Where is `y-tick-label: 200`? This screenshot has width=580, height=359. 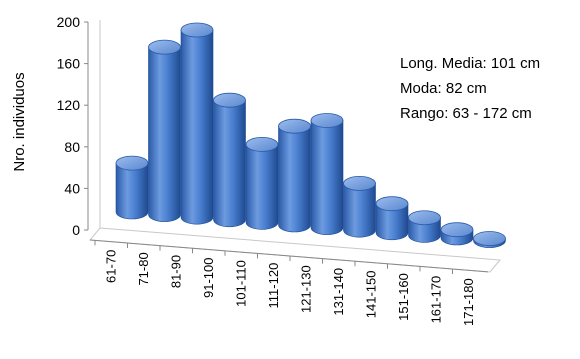
y-tick-label: 200 is located at coordinates (69, 22).